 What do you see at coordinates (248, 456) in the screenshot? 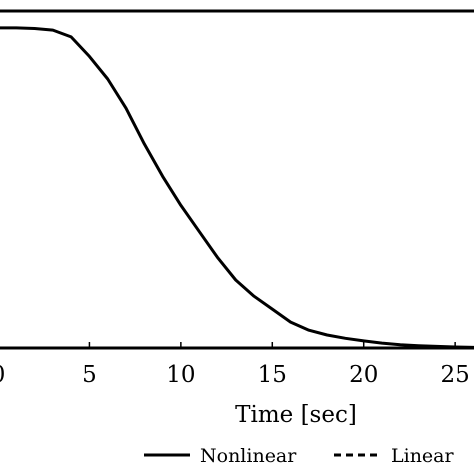
I see `legend-label-nonlinear: Nonlinear` at bounding box center [248, 456].